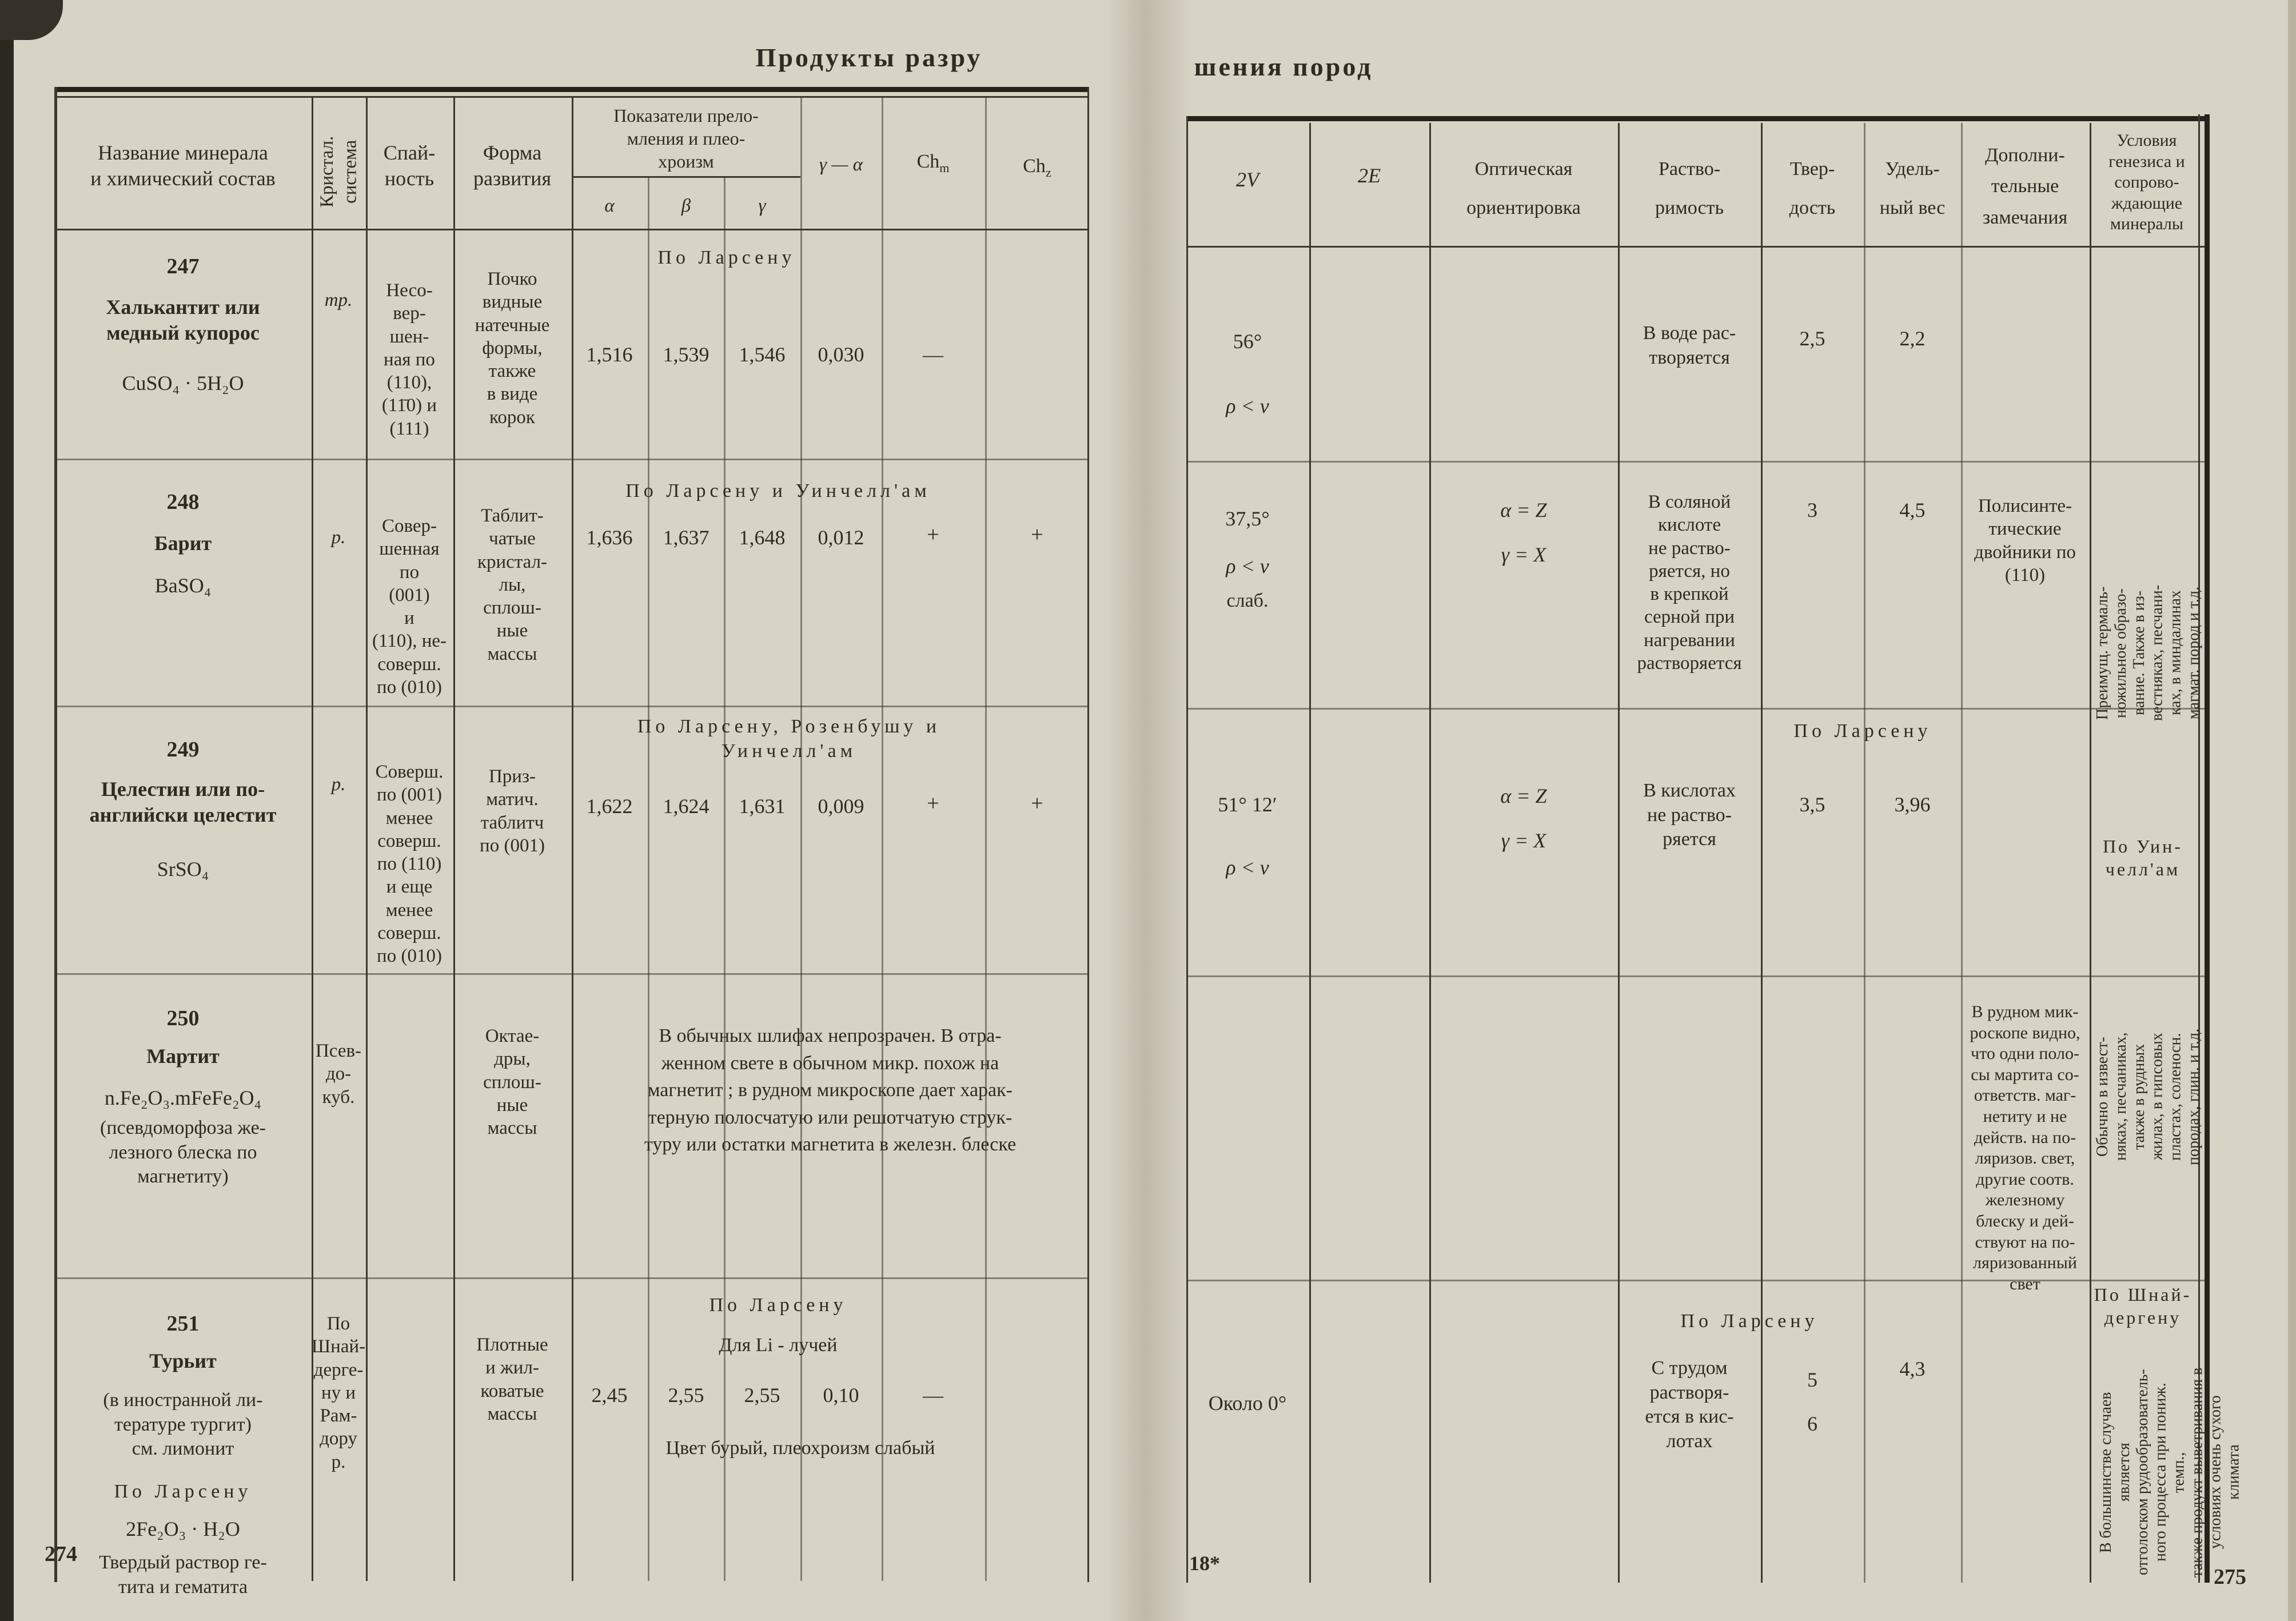 The width and height of the screenshot is (2296, 1621). Describe the element at coordinates (183, 1529) in the screenshot. I see `chemical-formula: 2Fe₂O₃ · H₂O` at that location.